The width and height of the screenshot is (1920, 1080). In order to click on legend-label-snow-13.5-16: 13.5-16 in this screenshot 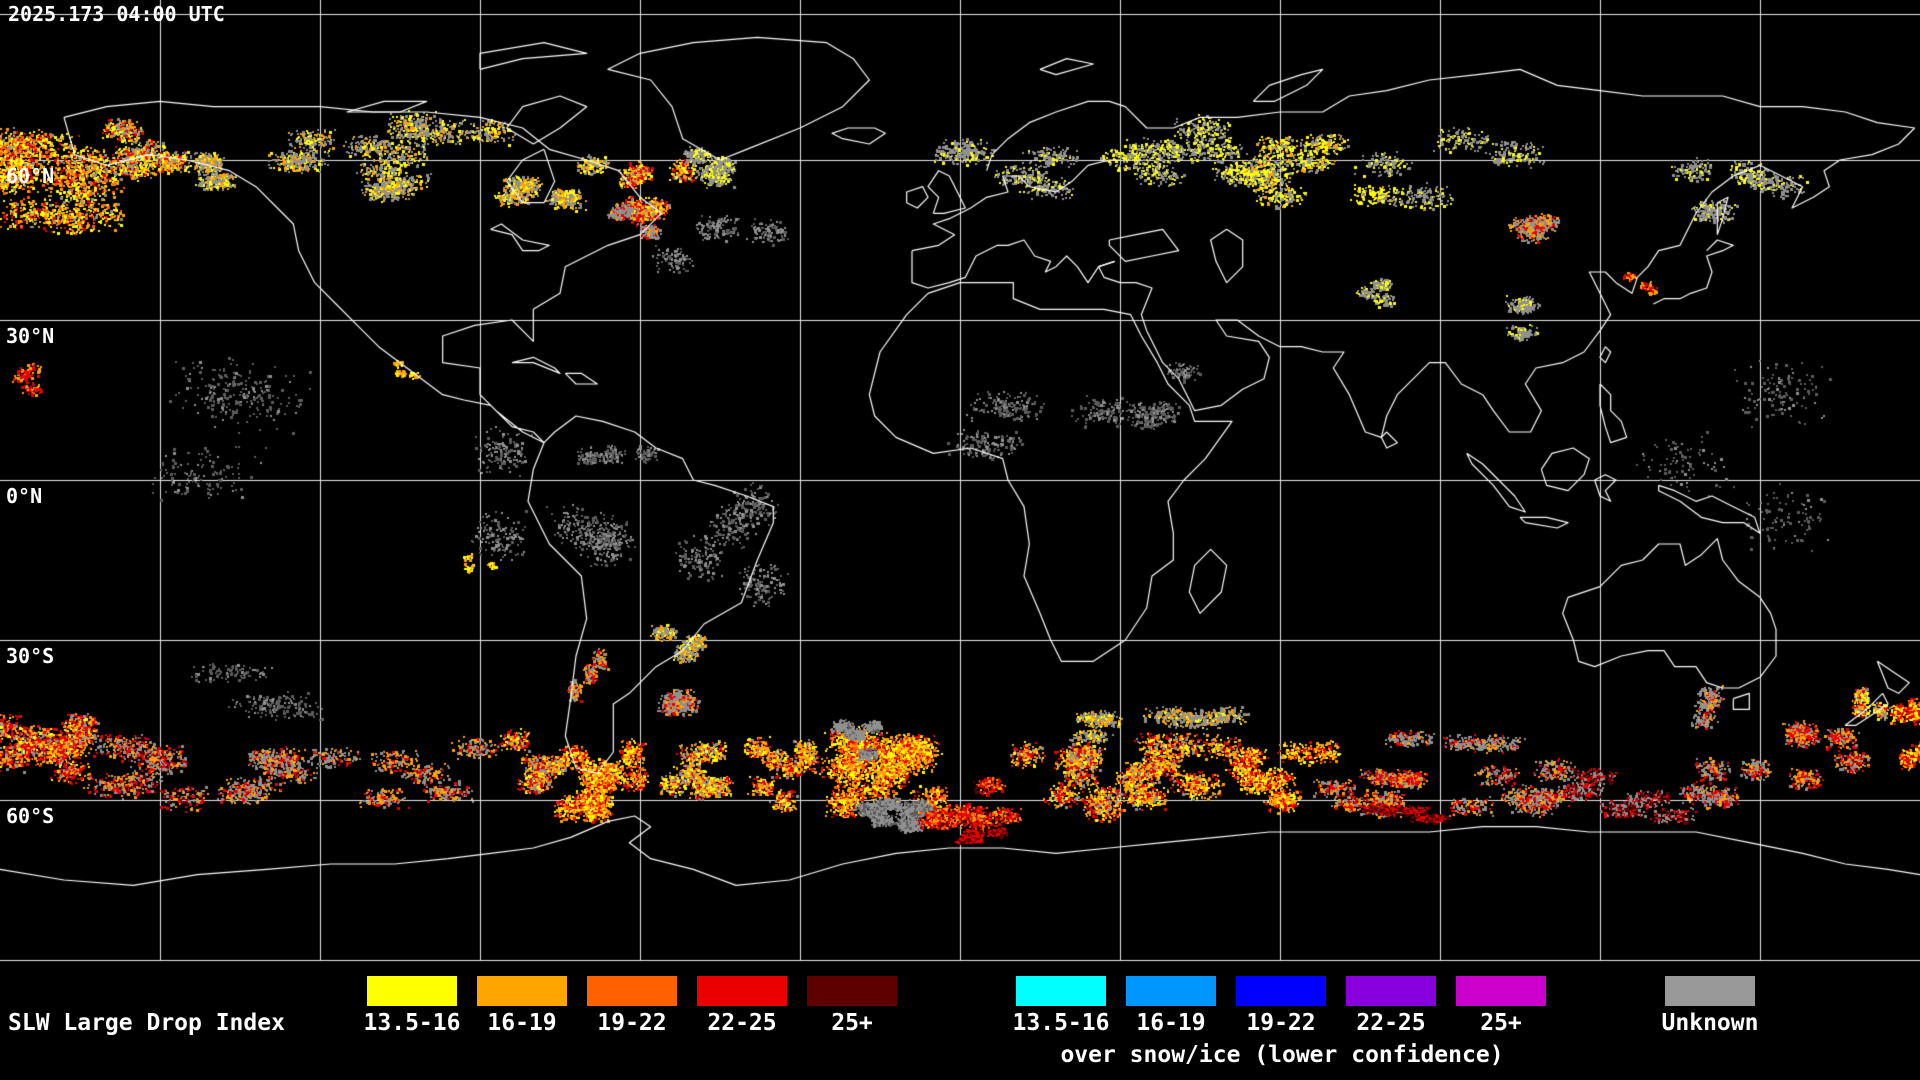, I will do `click(1061, 1023)`.